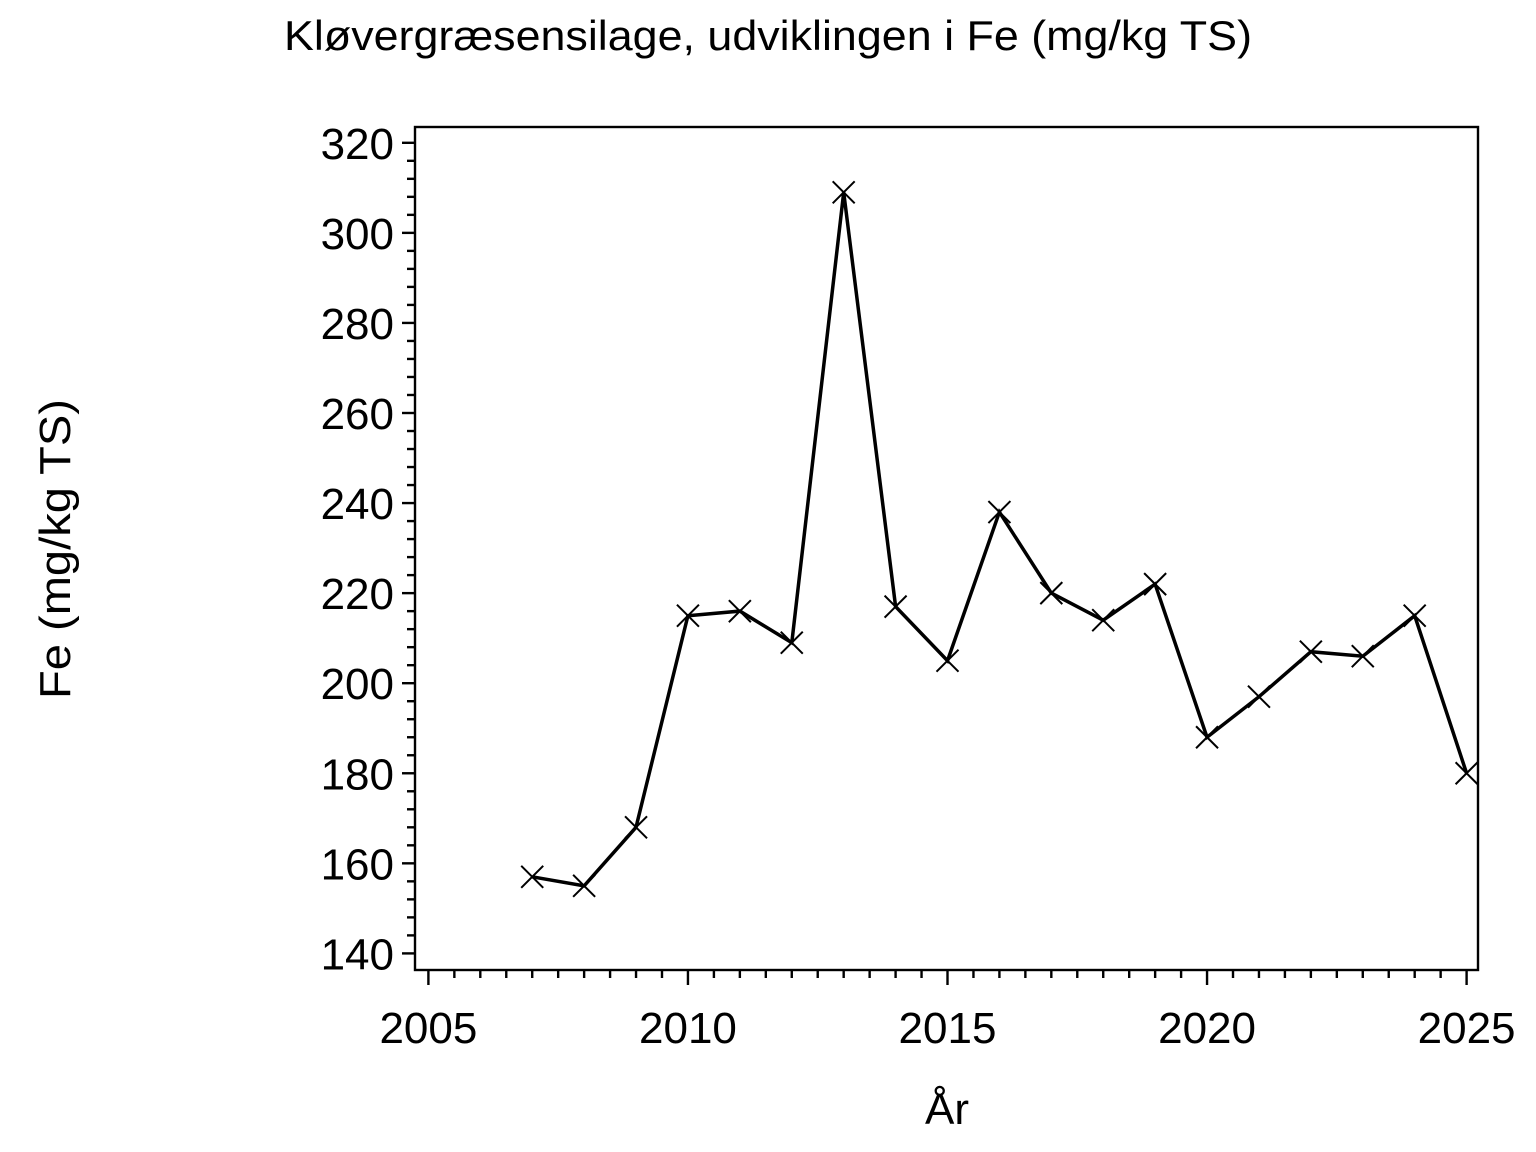 This screenshot has height=1152, width=1536. Describe the element at coordinates (357, 864) in the screenshot. I see `y-tick-label: 160` at that location.